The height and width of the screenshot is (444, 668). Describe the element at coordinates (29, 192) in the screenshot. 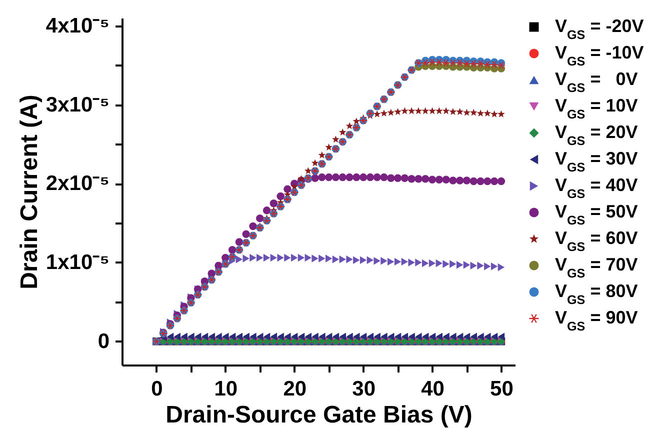

I see `y-axis-title: Drain Current (A)` at that location.